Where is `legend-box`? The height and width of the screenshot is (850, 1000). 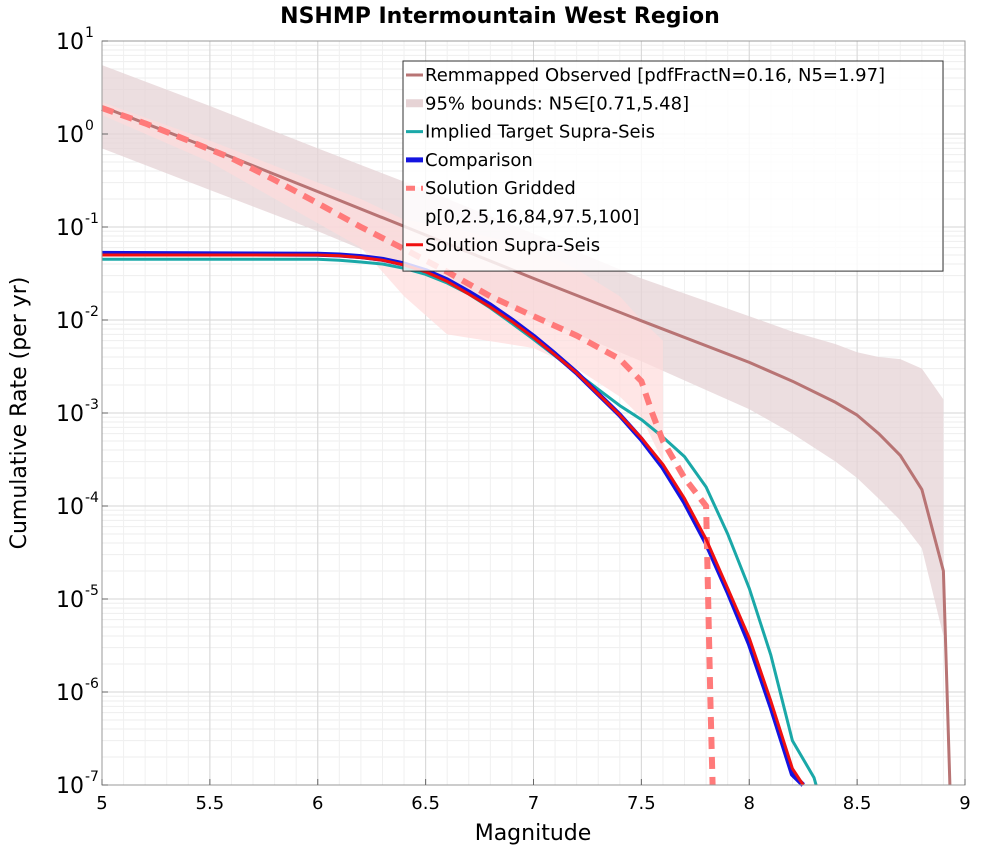
legend-box is located at coordinates (673, 166).